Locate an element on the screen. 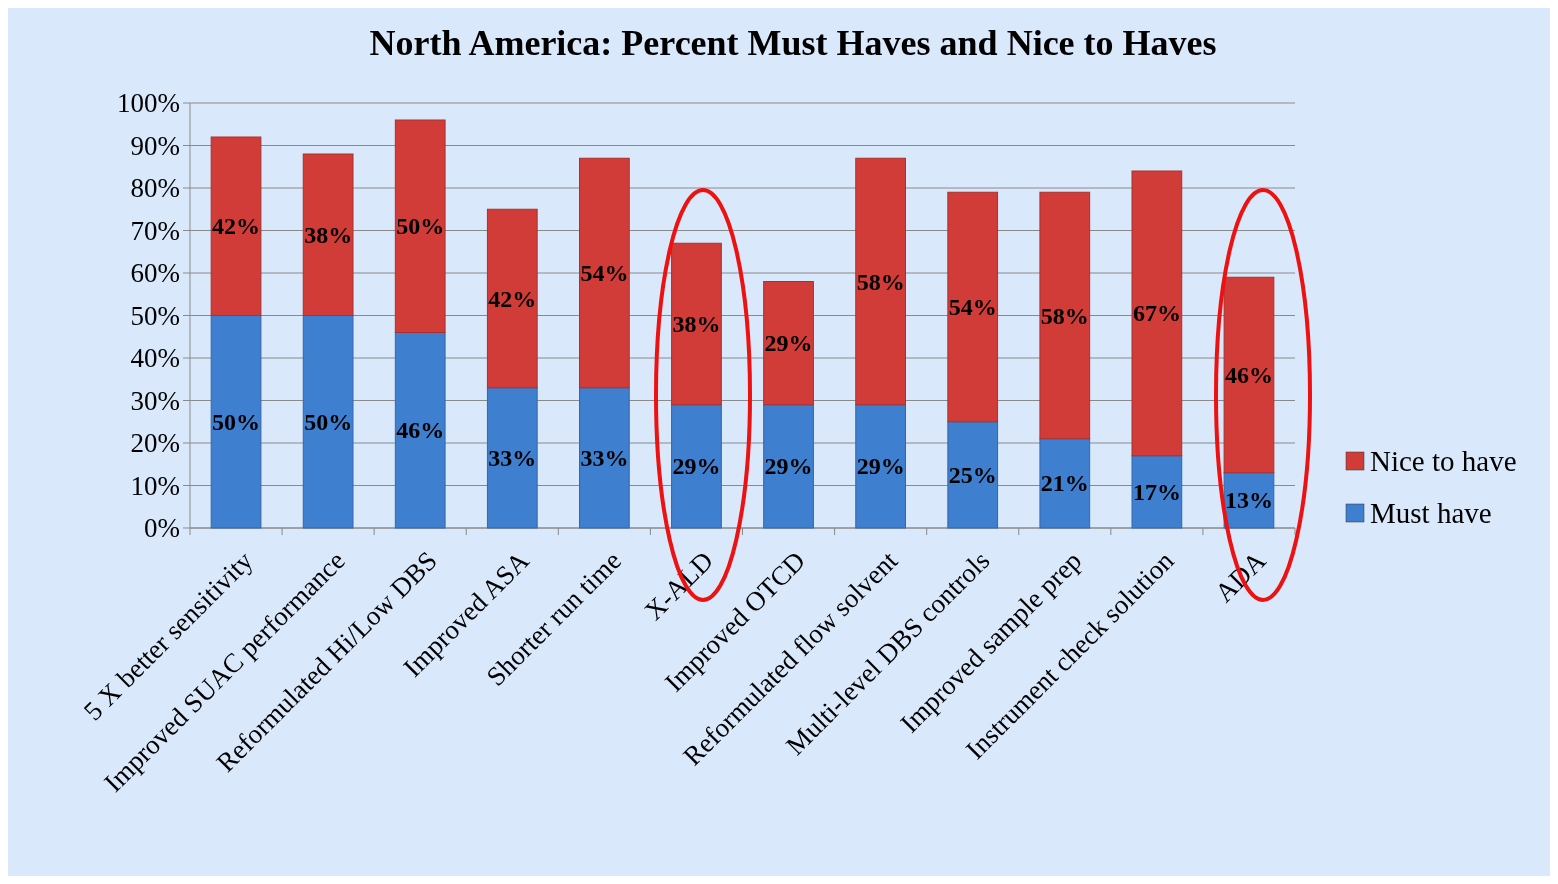  text: 25% is located at coordinates (972, 474).